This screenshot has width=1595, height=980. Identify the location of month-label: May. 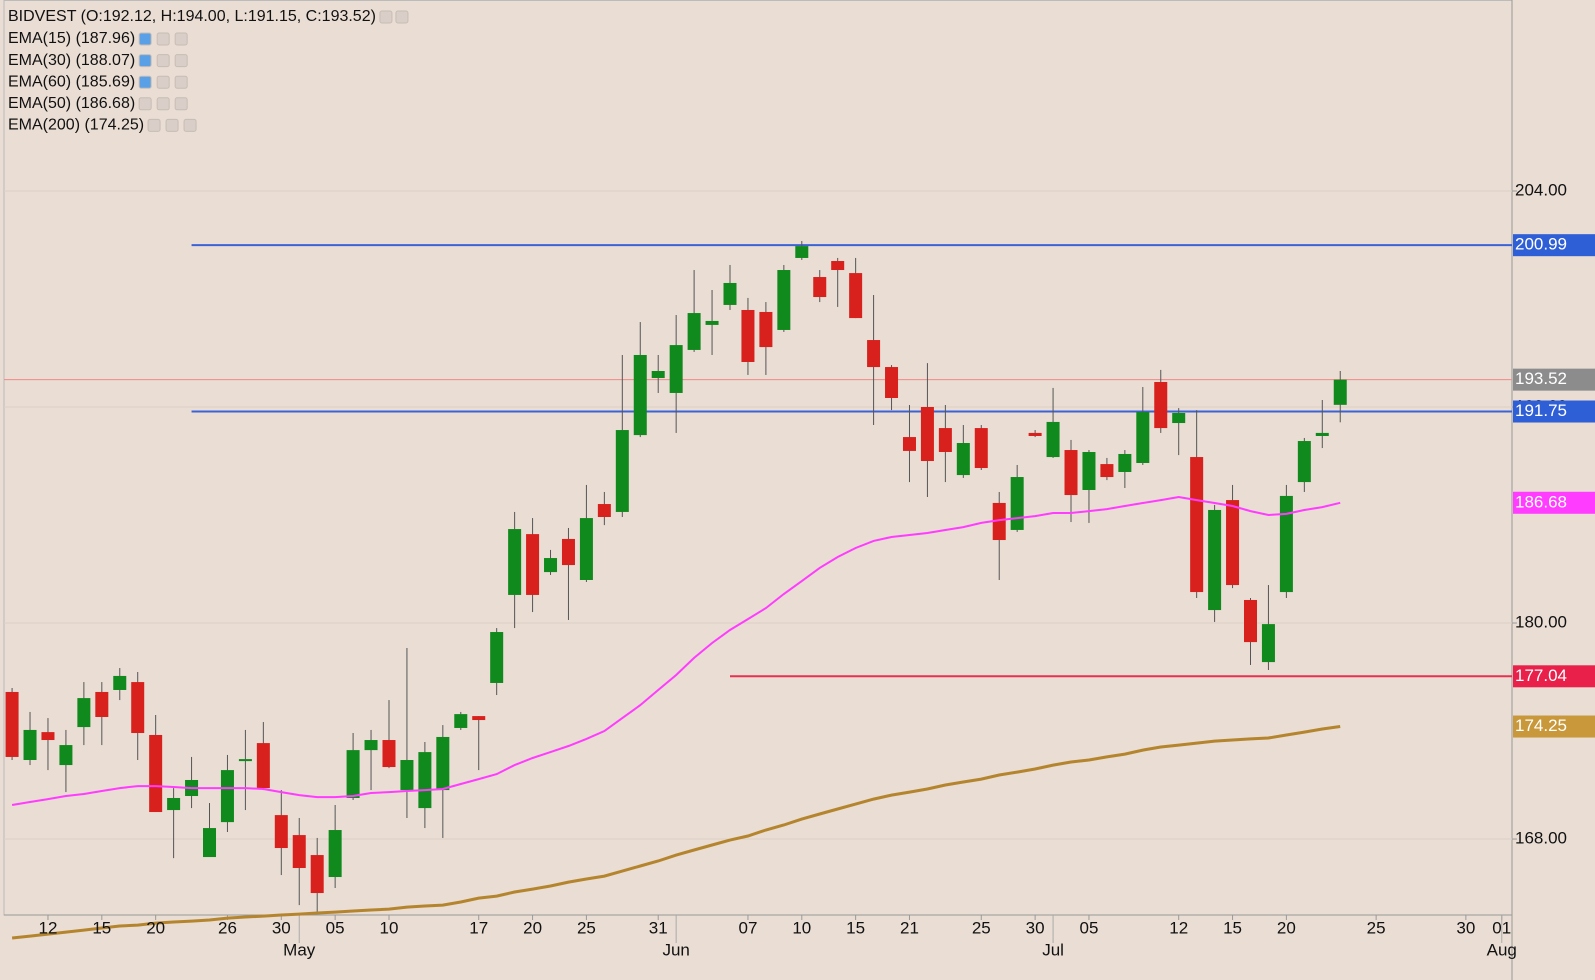
(299, 949).